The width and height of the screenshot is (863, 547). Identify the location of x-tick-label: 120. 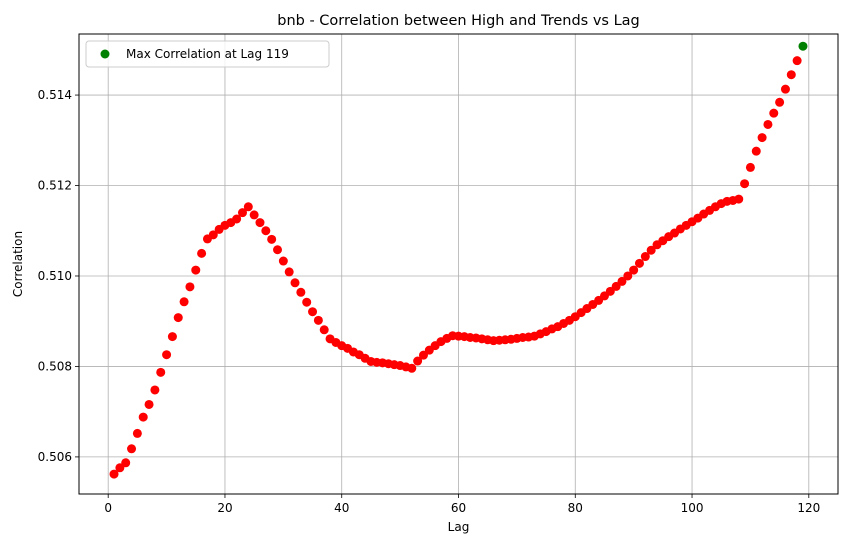
(808, 508).